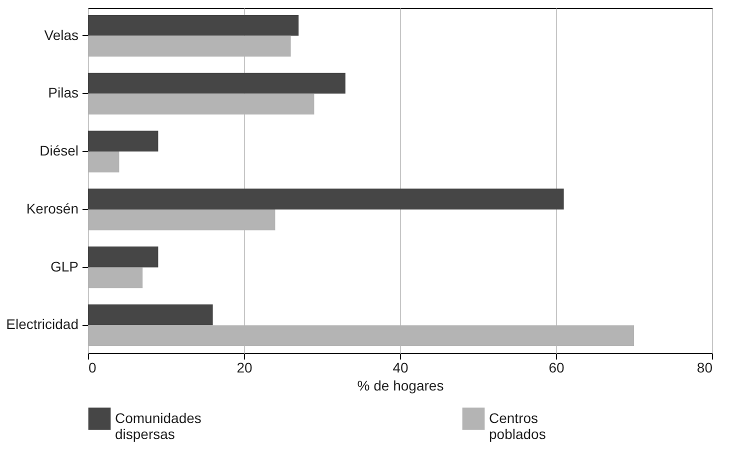 This screenshot has height=458, width=743. I want to click on y-tick-label: Kerosén, so click(52, 208).